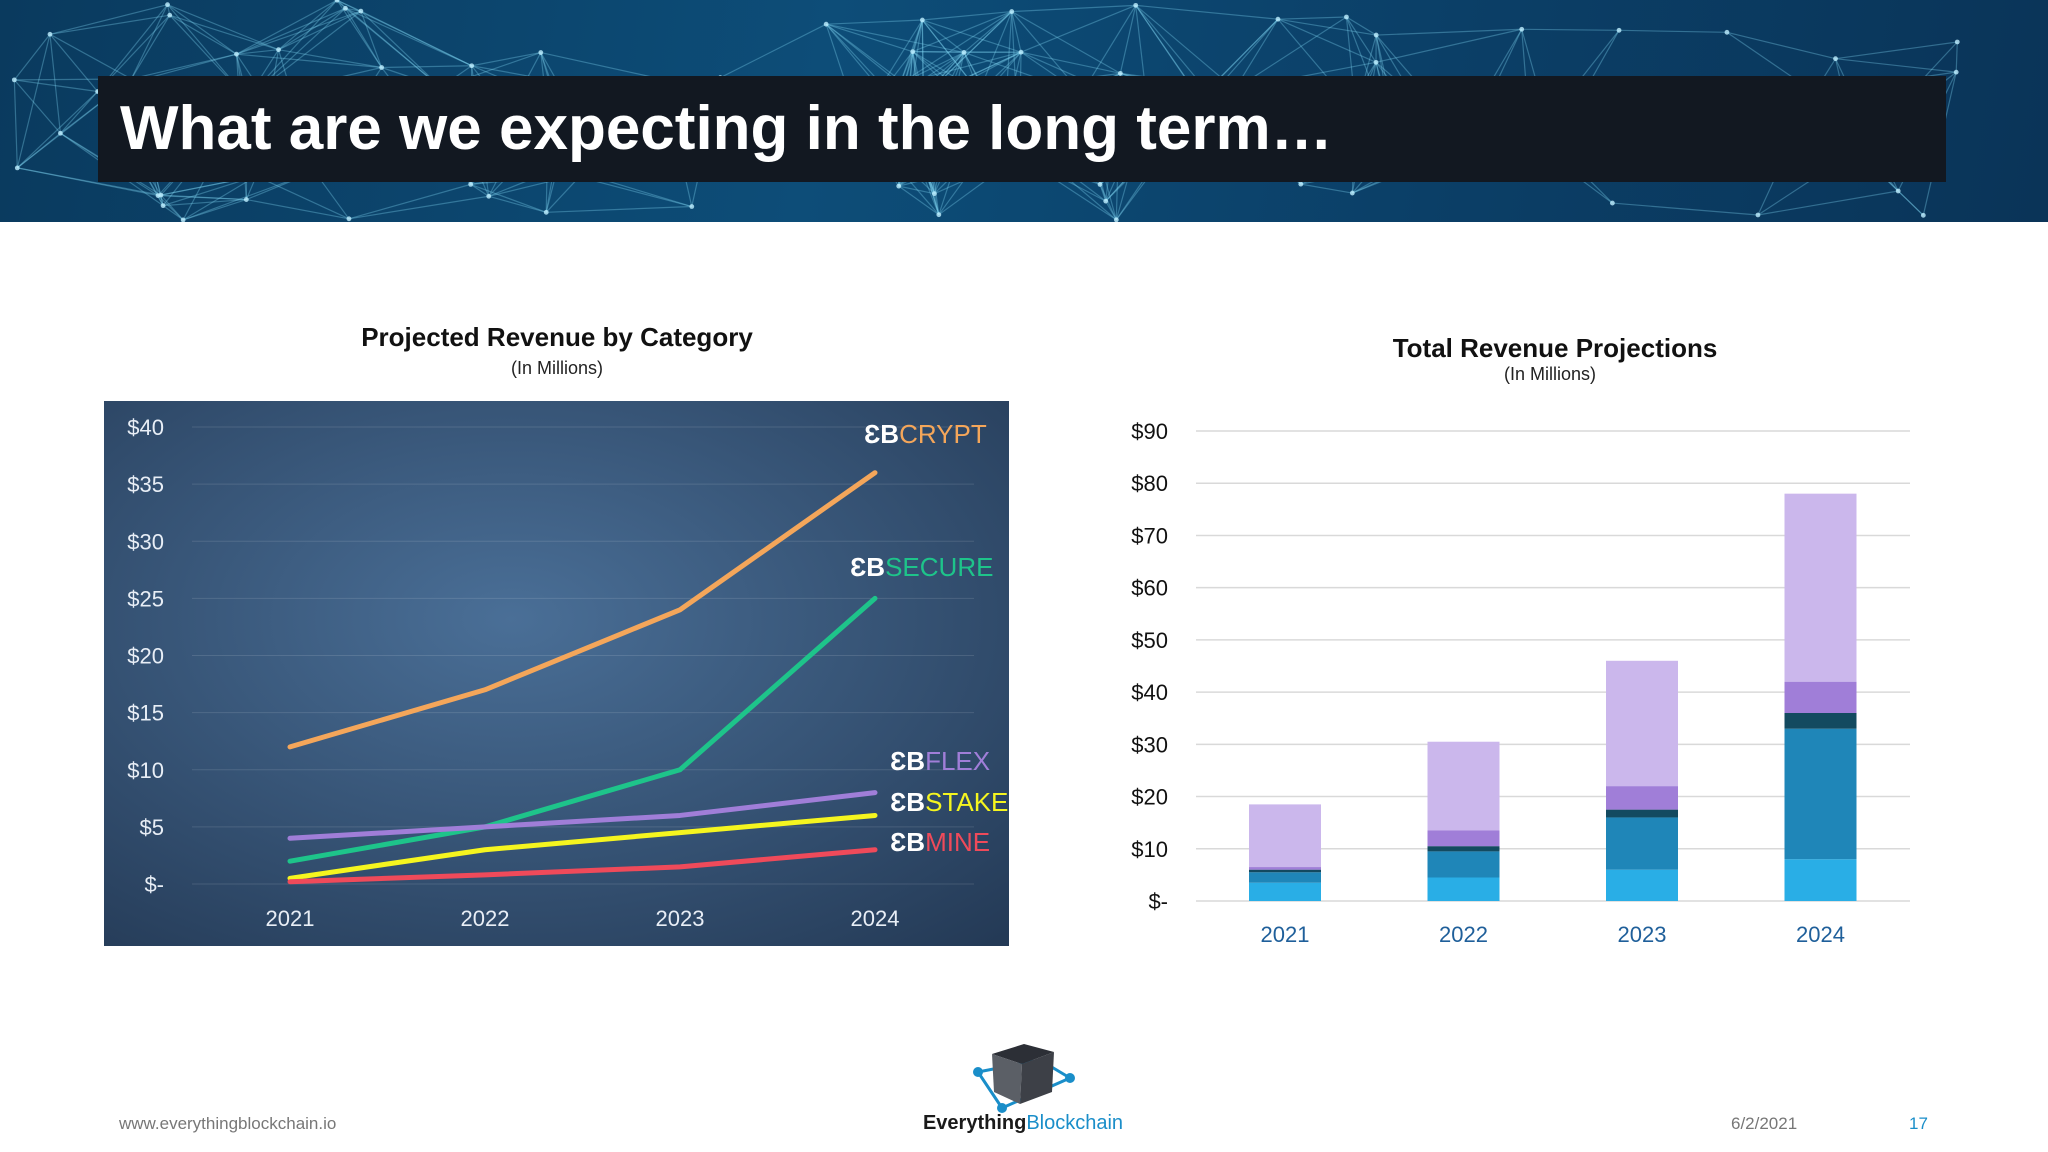  I want to click on bar-y-tick-label: $80, so click(1149, 483).